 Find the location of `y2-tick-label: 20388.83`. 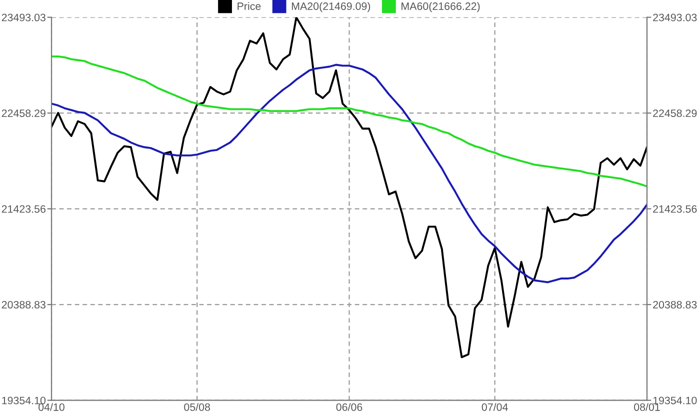

y2-tick-label: 20388.83 is located at coordinates (675, 304).